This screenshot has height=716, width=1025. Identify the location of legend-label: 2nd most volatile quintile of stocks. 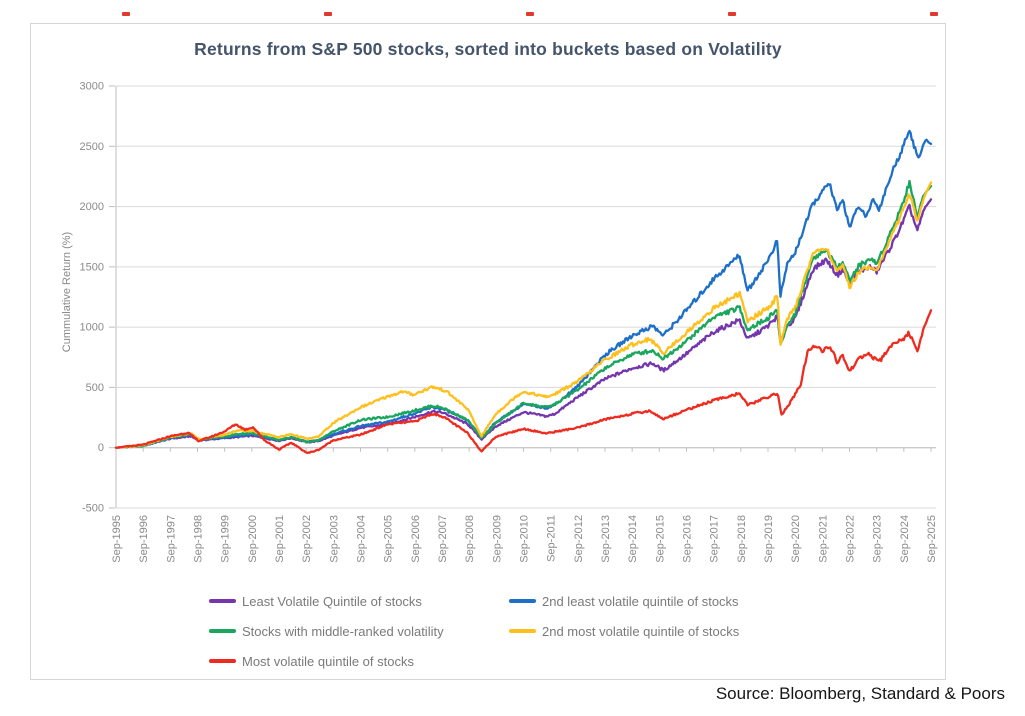
(641, 631).